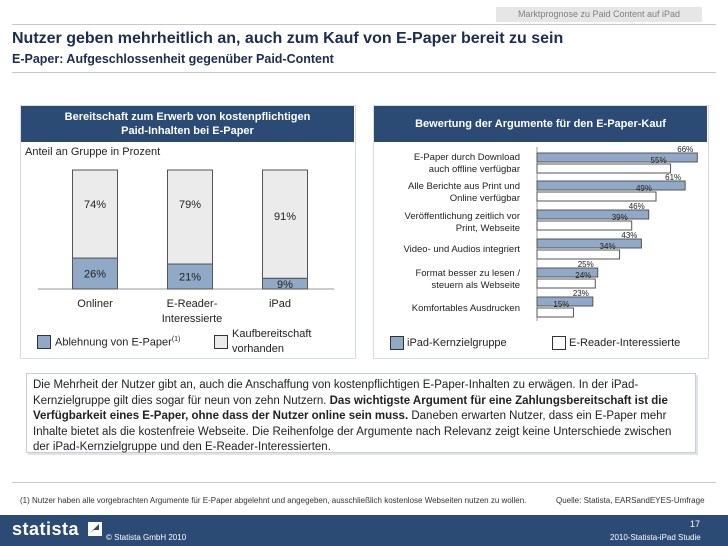  What do you see at coordinates (364, 72) in the screenshot?
I see `title-rule` at bounding box center [364, 72].